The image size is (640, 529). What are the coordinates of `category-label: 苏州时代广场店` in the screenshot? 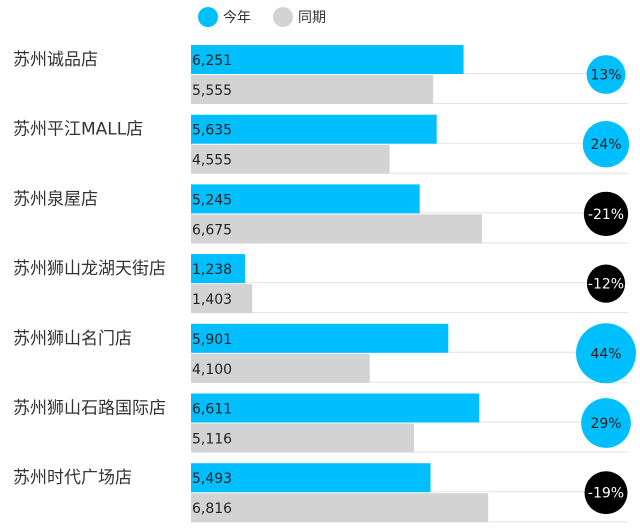 It's located at (72, 478).